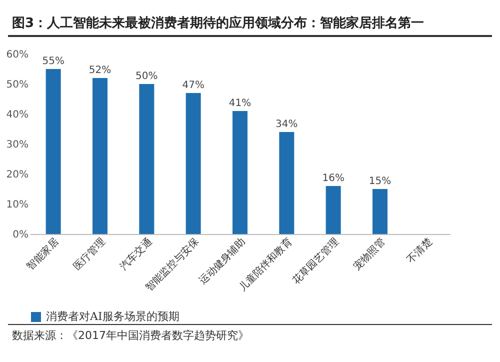  What do you see at coordinates (333, 178) in the screenshot?
I see `data-label: 16%` at bounding box center [333, 178].